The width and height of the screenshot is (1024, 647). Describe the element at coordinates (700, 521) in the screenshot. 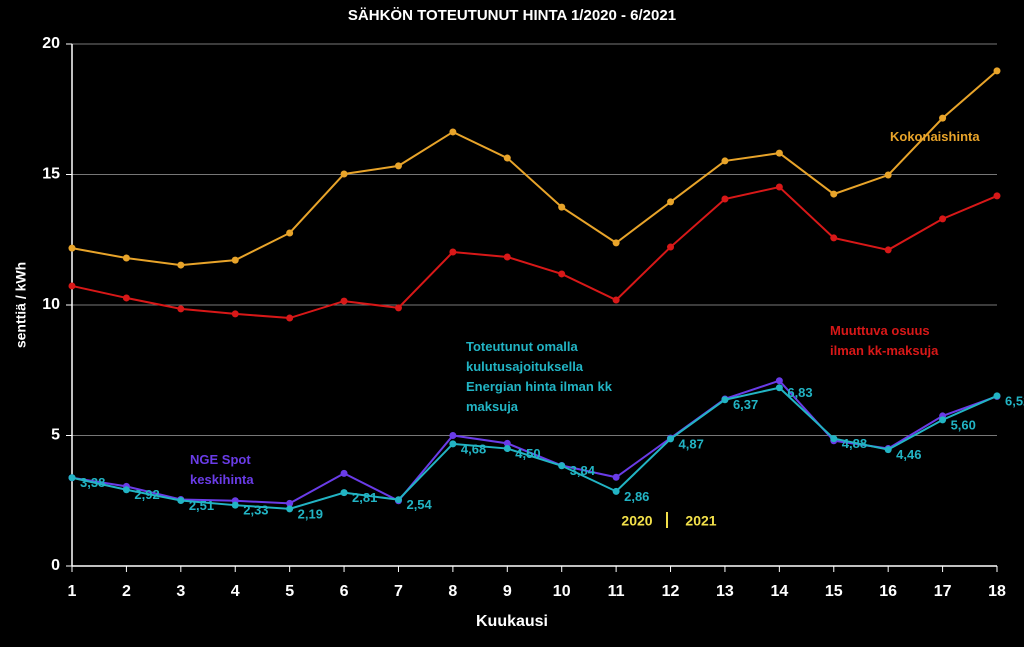

I see `year-label: 2021` at that location.